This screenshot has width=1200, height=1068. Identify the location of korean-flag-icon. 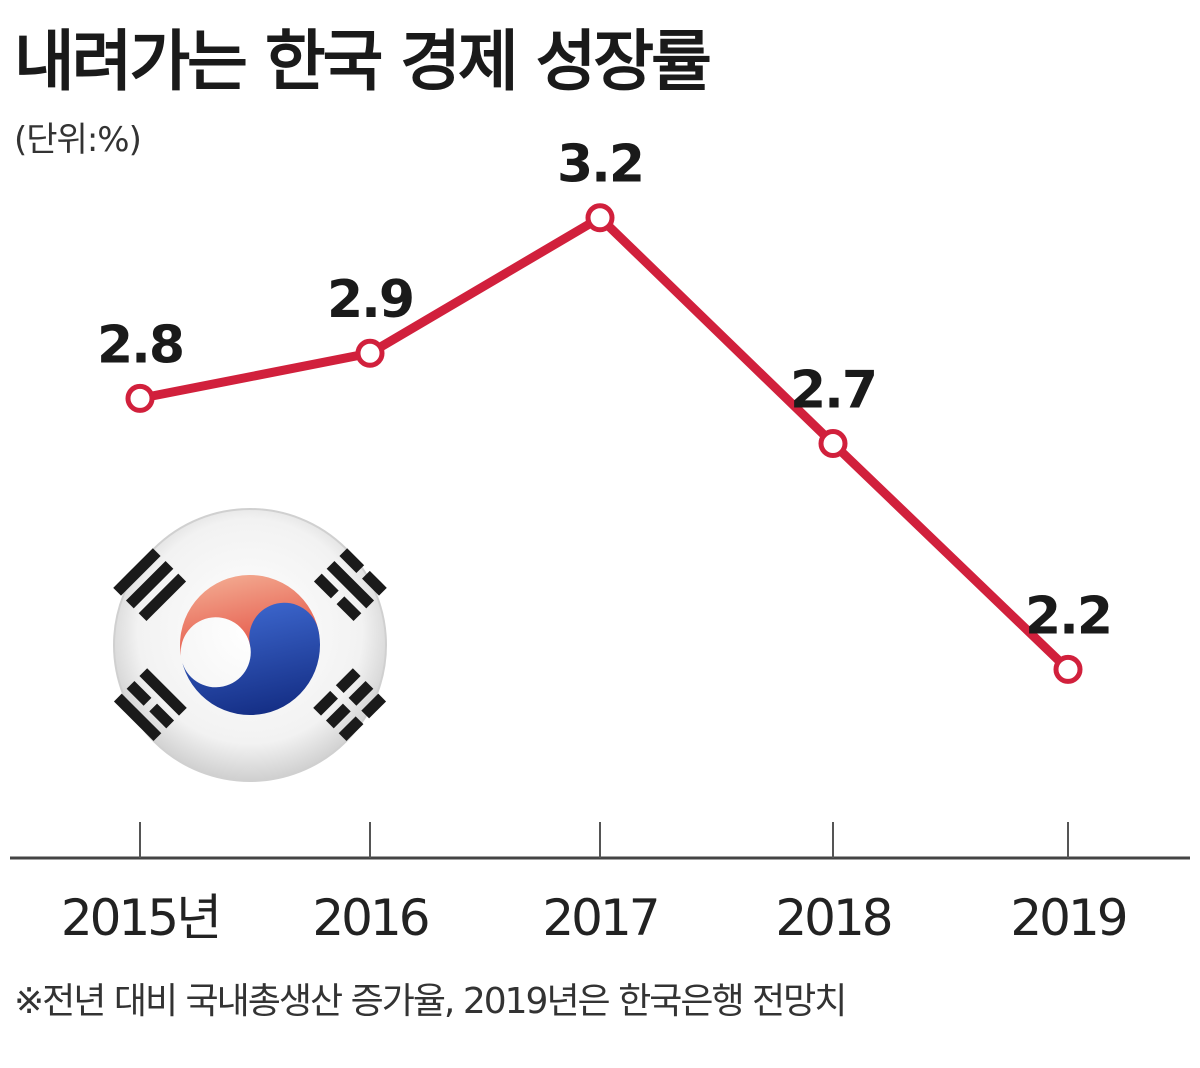
(250, 645).